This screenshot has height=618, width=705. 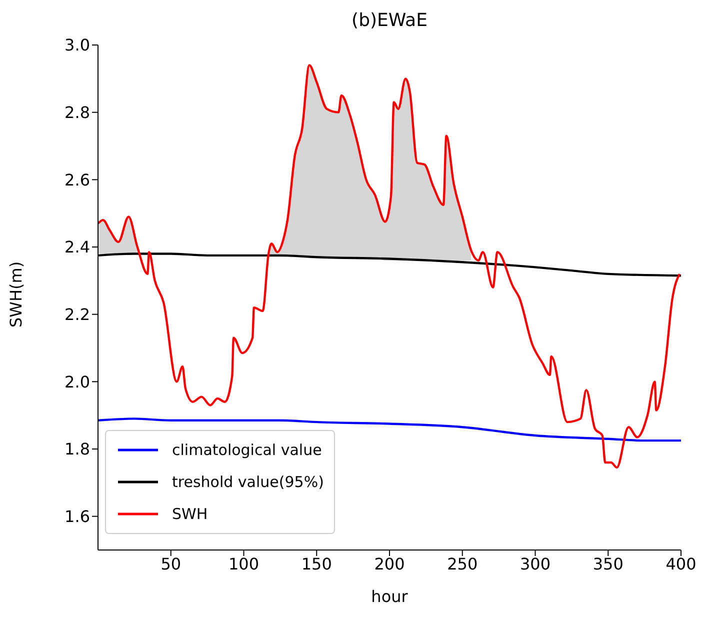 What do you see at coordinates (77, 45) in the screenshot?
I see `y-tick-label: 3.0` at bounding box center [77, 45].